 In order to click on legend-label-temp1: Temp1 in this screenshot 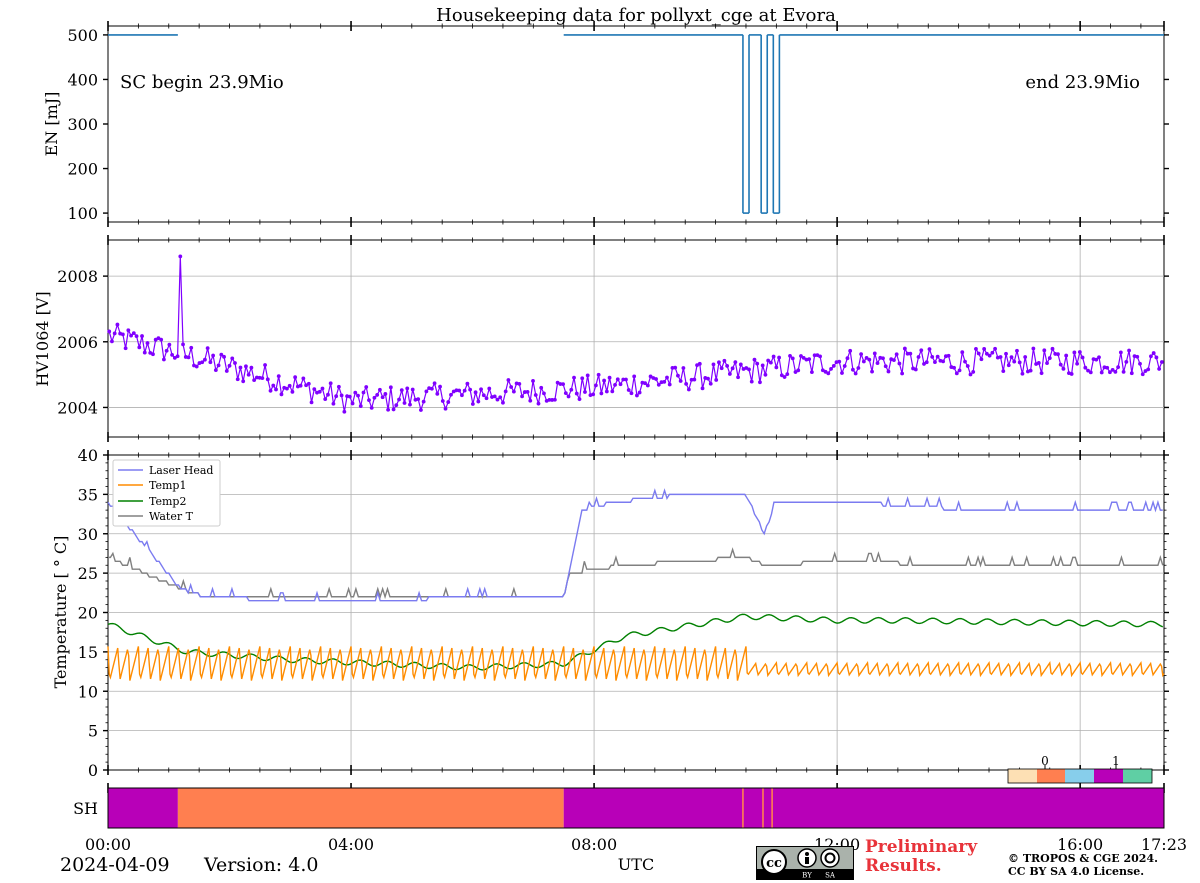, I will do `click(167, 485)`.